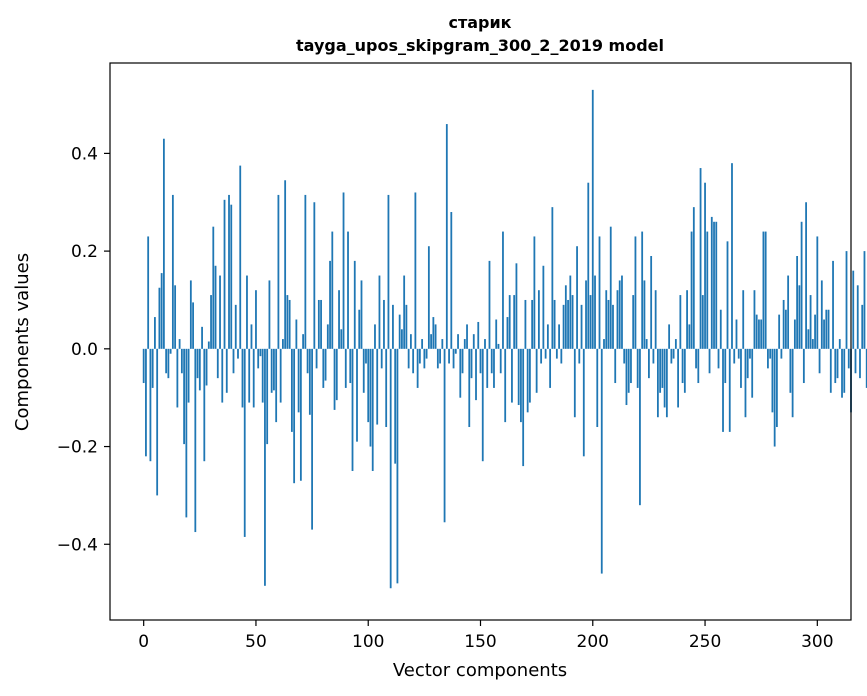  Describe the element at coordinates (368, 642) in the screenshot. I see `x-tick-label: 100` at that location.